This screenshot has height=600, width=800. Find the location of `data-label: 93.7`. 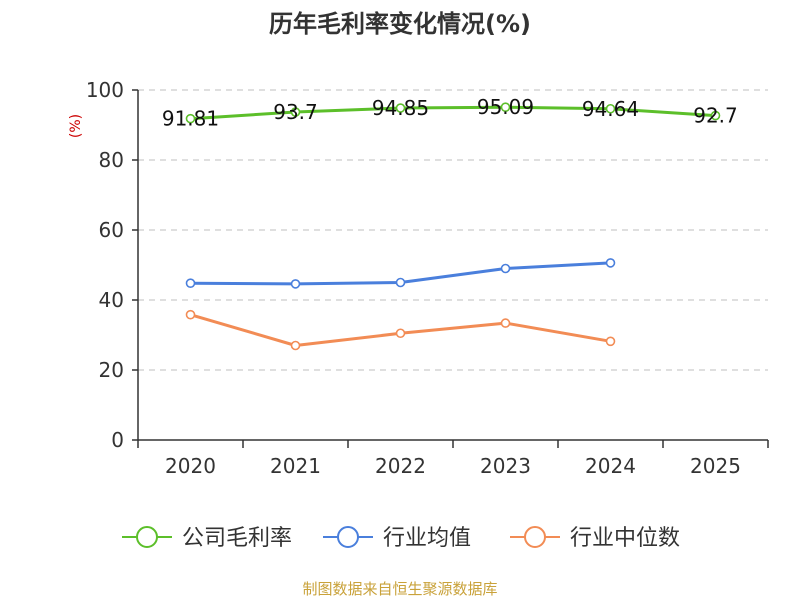

data-label: 93.7 is located at coordinates (295, 112).